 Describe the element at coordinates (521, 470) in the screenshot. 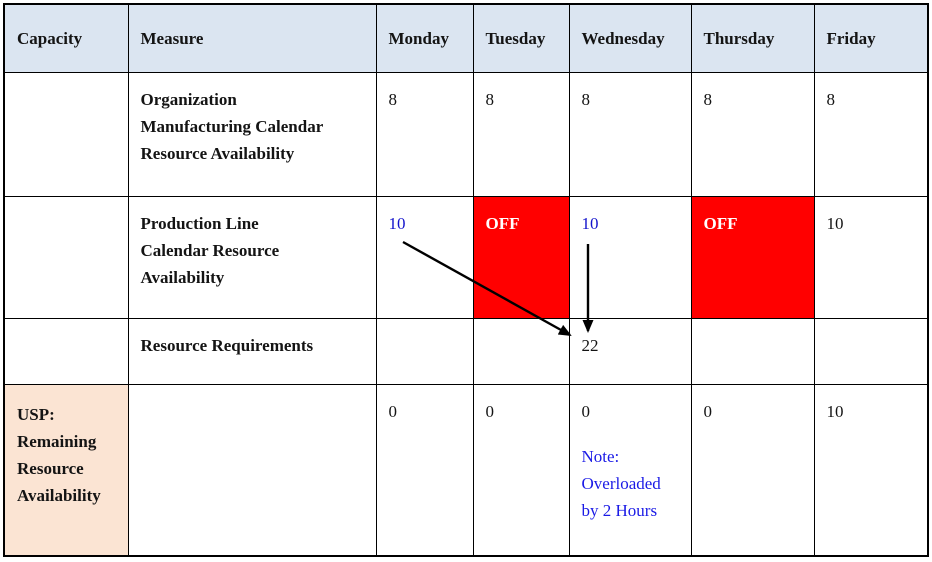

I see `usp-tuesday-value: 0` at that location.